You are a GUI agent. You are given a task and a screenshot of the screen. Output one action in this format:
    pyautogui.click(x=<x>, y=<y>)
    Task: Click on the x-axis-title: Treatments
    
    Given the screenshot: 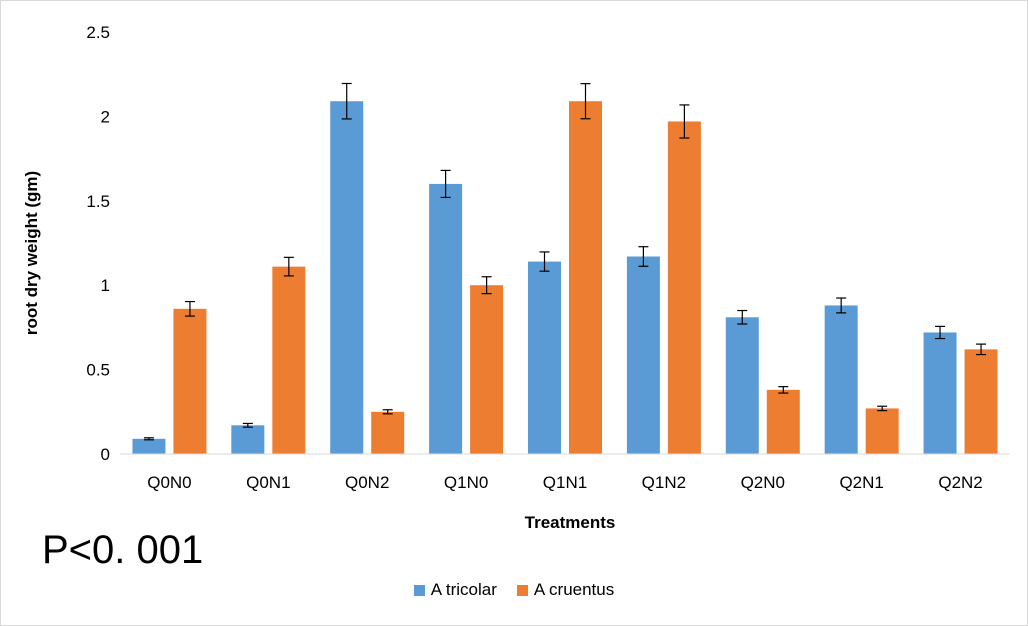 What is the action you would take?
    pyautogui.click(x=570, y=522)
    